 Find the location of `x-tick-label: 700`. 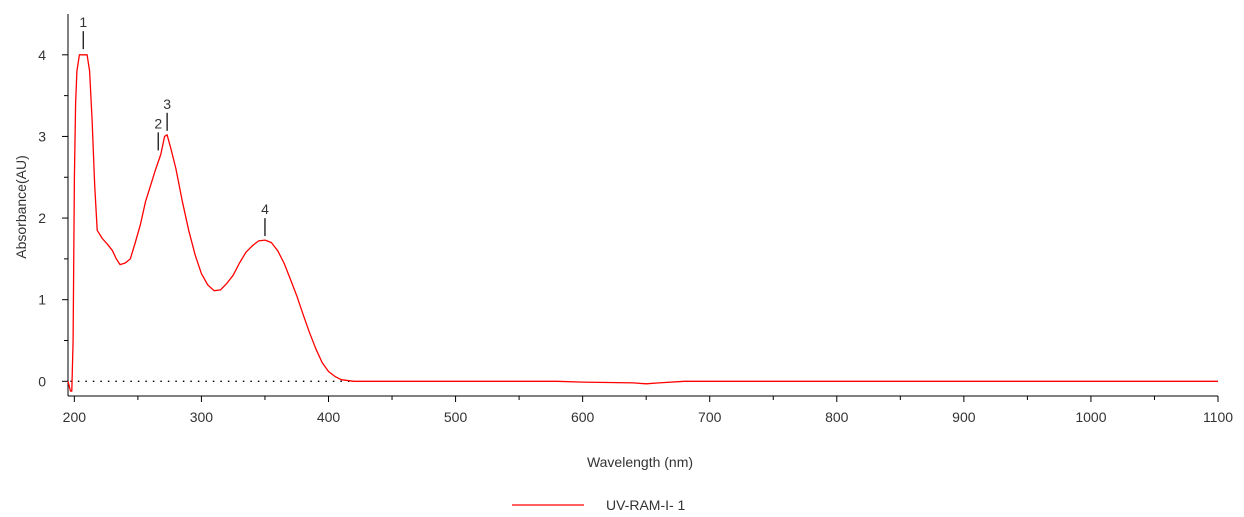

x-tick-label: 700 is located at coordinates (710, 417).